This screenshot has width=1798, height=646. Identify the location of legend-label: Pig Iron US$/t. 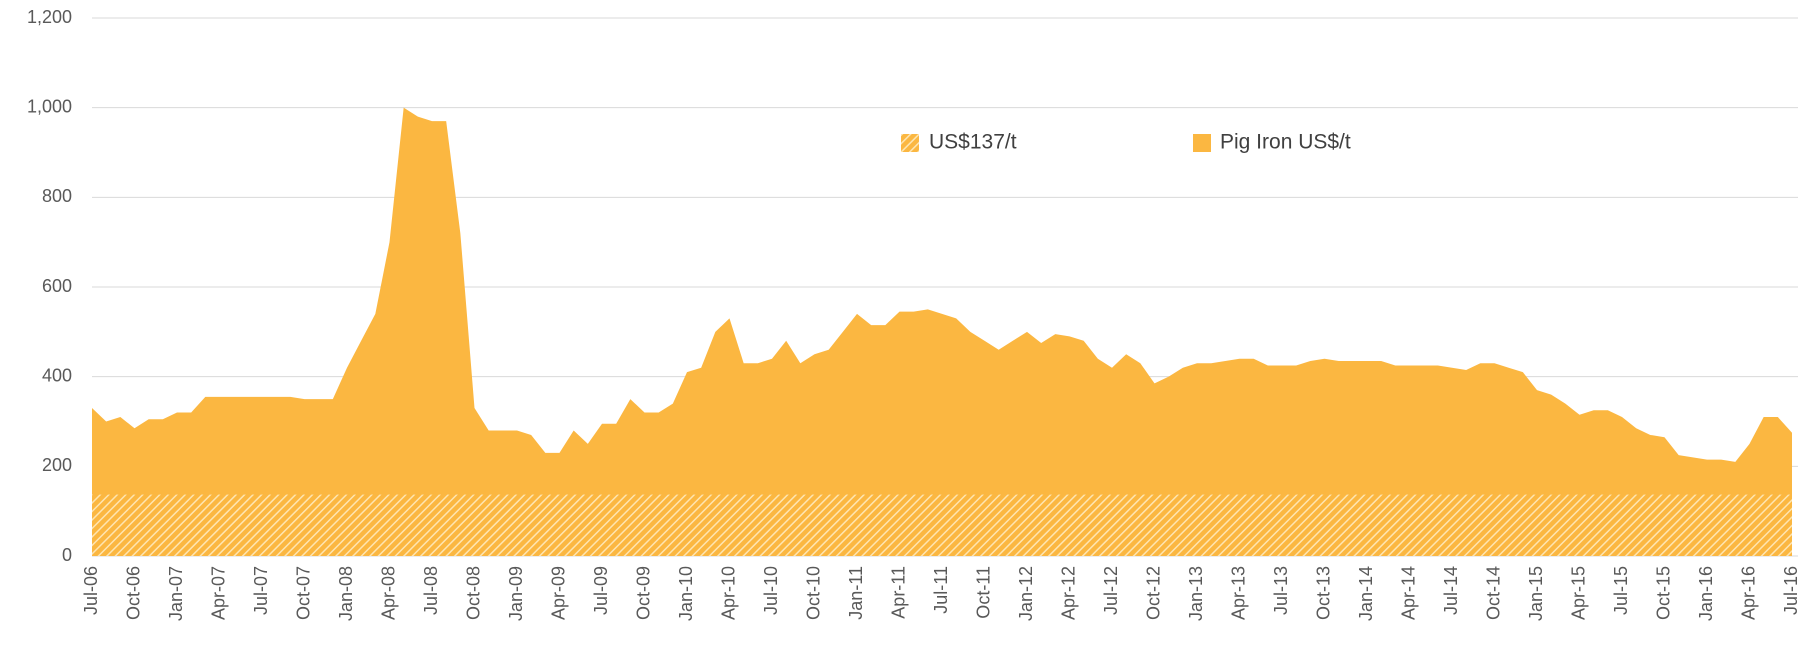
(1285, 142).